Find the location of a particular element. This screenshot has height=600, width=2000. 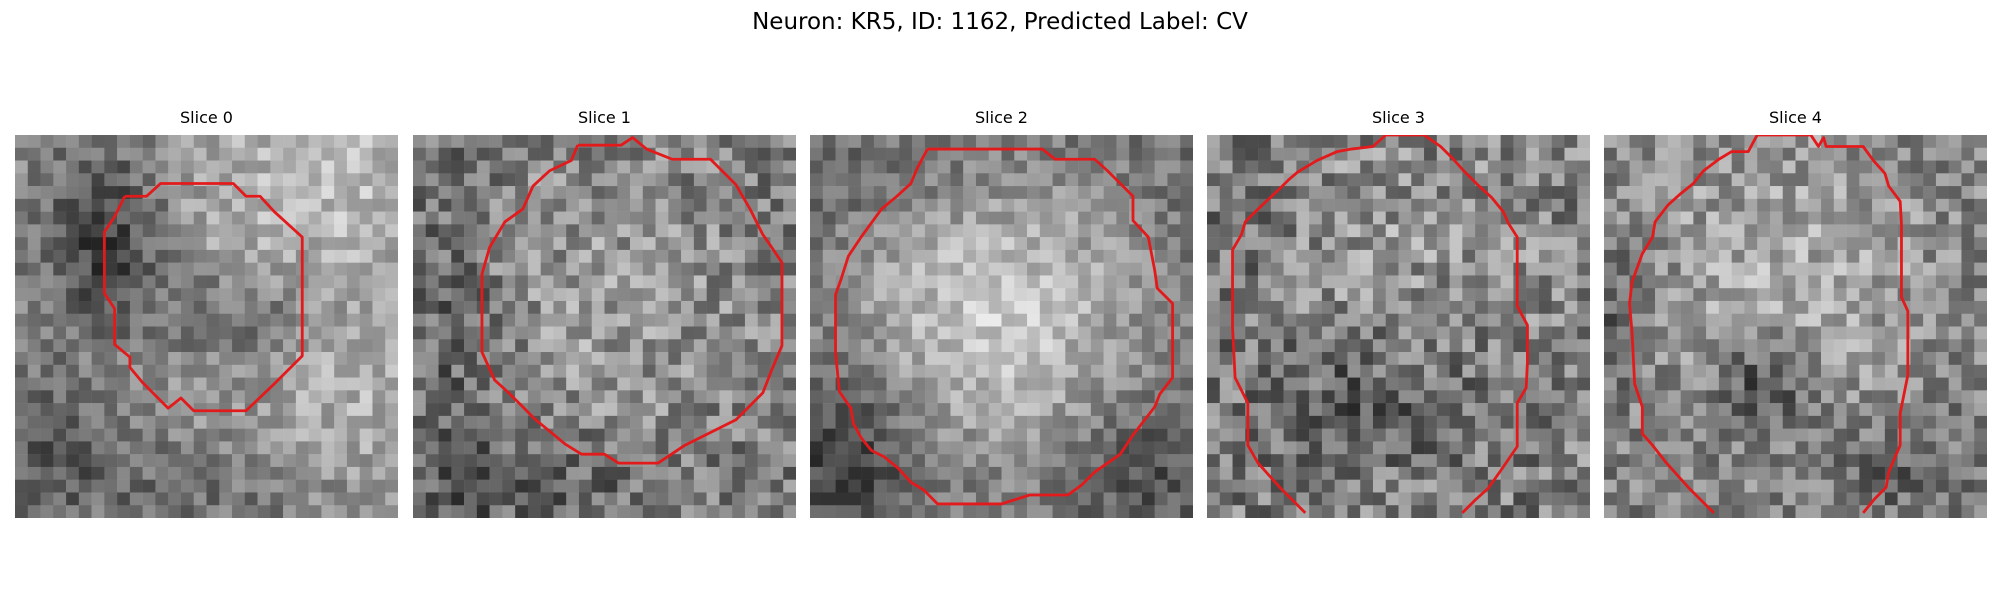

slice-panel-1: Slice 1 is located at coordinates (604, 313).